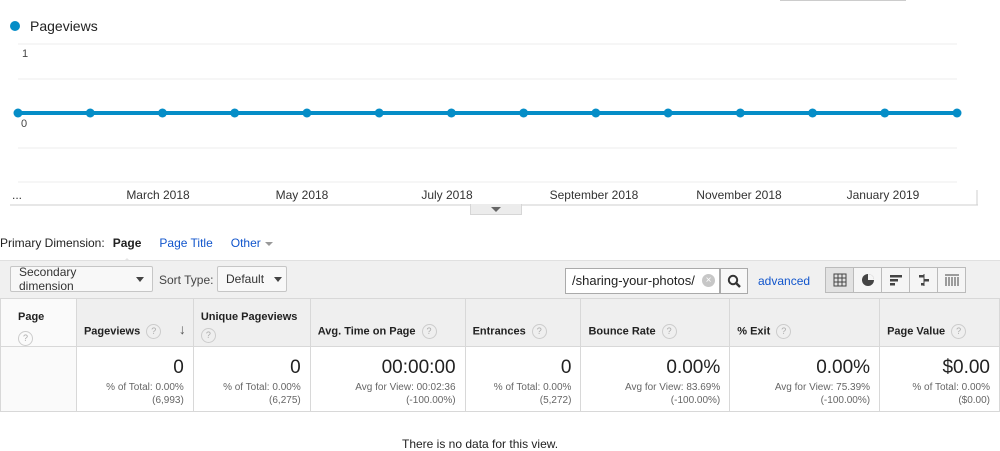  Describe the element at coordinates (251, 322) in the screenshot. I see `col-header-unique-pageviews: Unique Pageviews?` at that location.